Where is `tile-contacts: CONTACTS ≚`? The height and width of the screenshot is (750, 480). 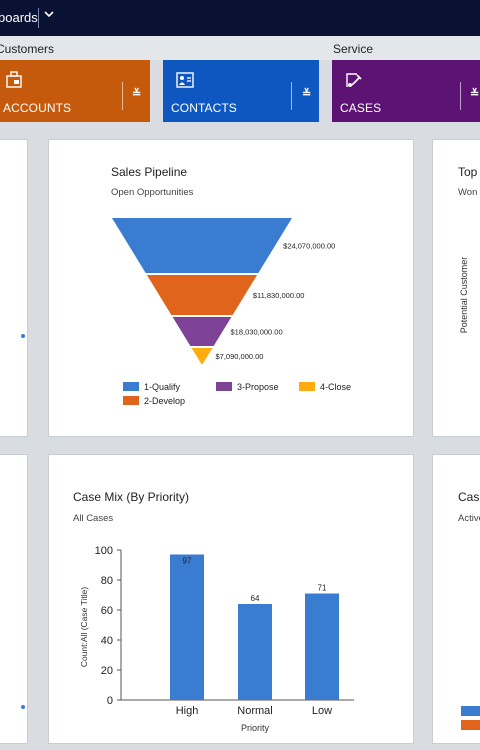
tile-contacts: CONTACTS ≚ is located at coordinates (241, 91).